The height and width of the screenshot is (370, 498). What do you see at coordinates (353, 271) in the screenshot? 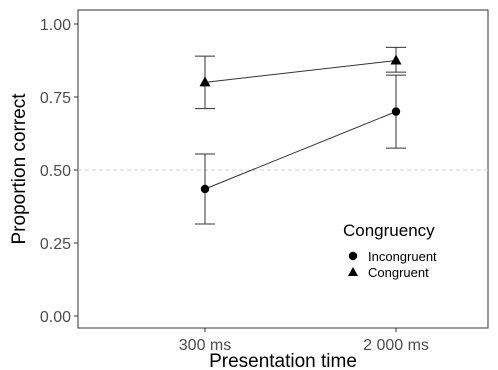
I see `legend-key-congruent` at bounding box center [353, 271].